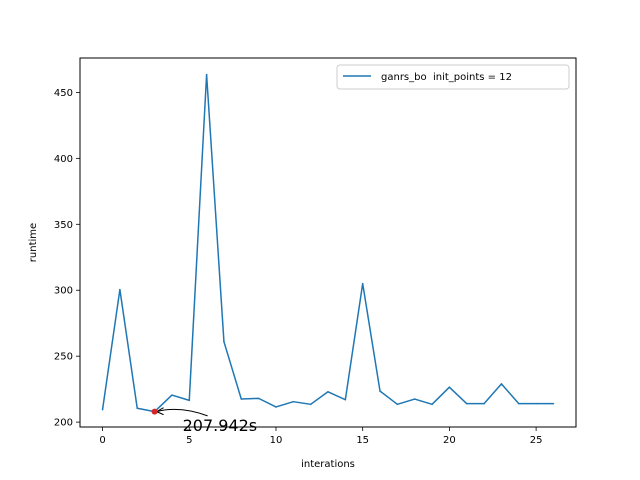  Describe the element at coordinates (63, 225) in the screenshot. I see `y-tick-label: 350` at that location.